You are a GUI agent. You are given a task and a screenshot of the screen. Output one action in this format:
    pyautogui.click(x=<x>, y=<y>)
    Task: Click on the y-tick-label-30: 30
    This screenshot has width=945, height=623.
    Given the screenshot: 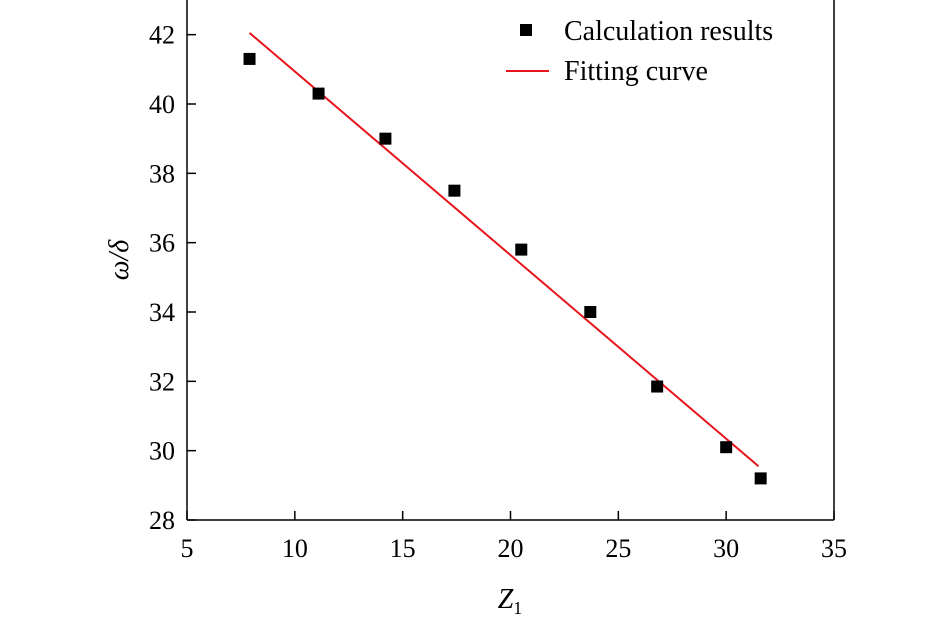 What is the action you would take?
    pyautogui.click(x=162, y=451)
    